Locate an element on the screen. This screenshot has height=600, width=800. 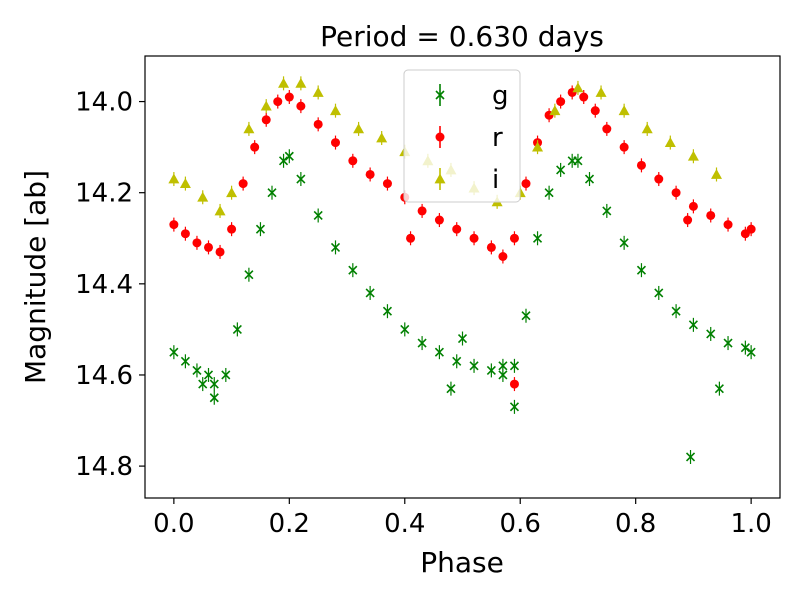
x-tick-label: 1.0 is located at coordinates (750, 524).